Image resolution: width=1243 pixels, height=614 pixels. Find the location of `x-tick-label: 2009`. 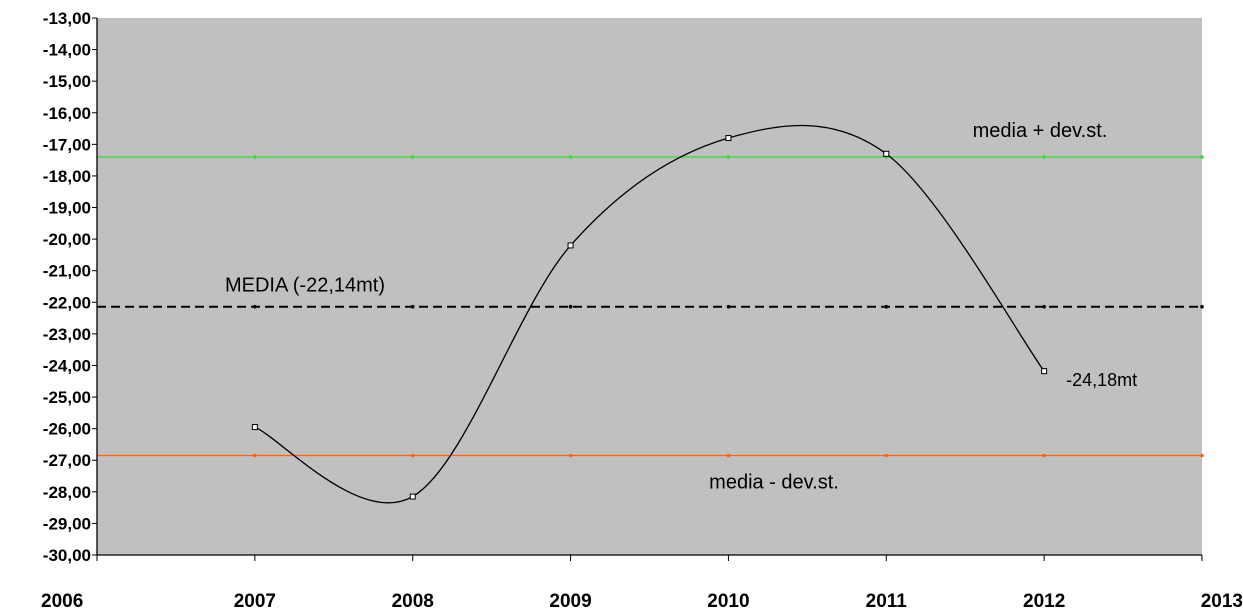

x-tick-label: 2009 is located at coordinates (570, 601).